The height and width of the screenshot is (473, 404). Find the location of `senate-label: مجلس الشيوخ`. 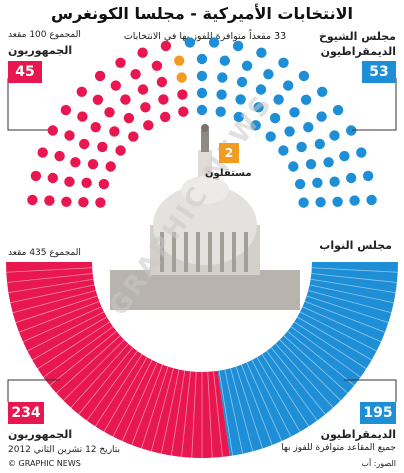

senate-label: مجلس الشيوخ is located at coordinates (357, 36).